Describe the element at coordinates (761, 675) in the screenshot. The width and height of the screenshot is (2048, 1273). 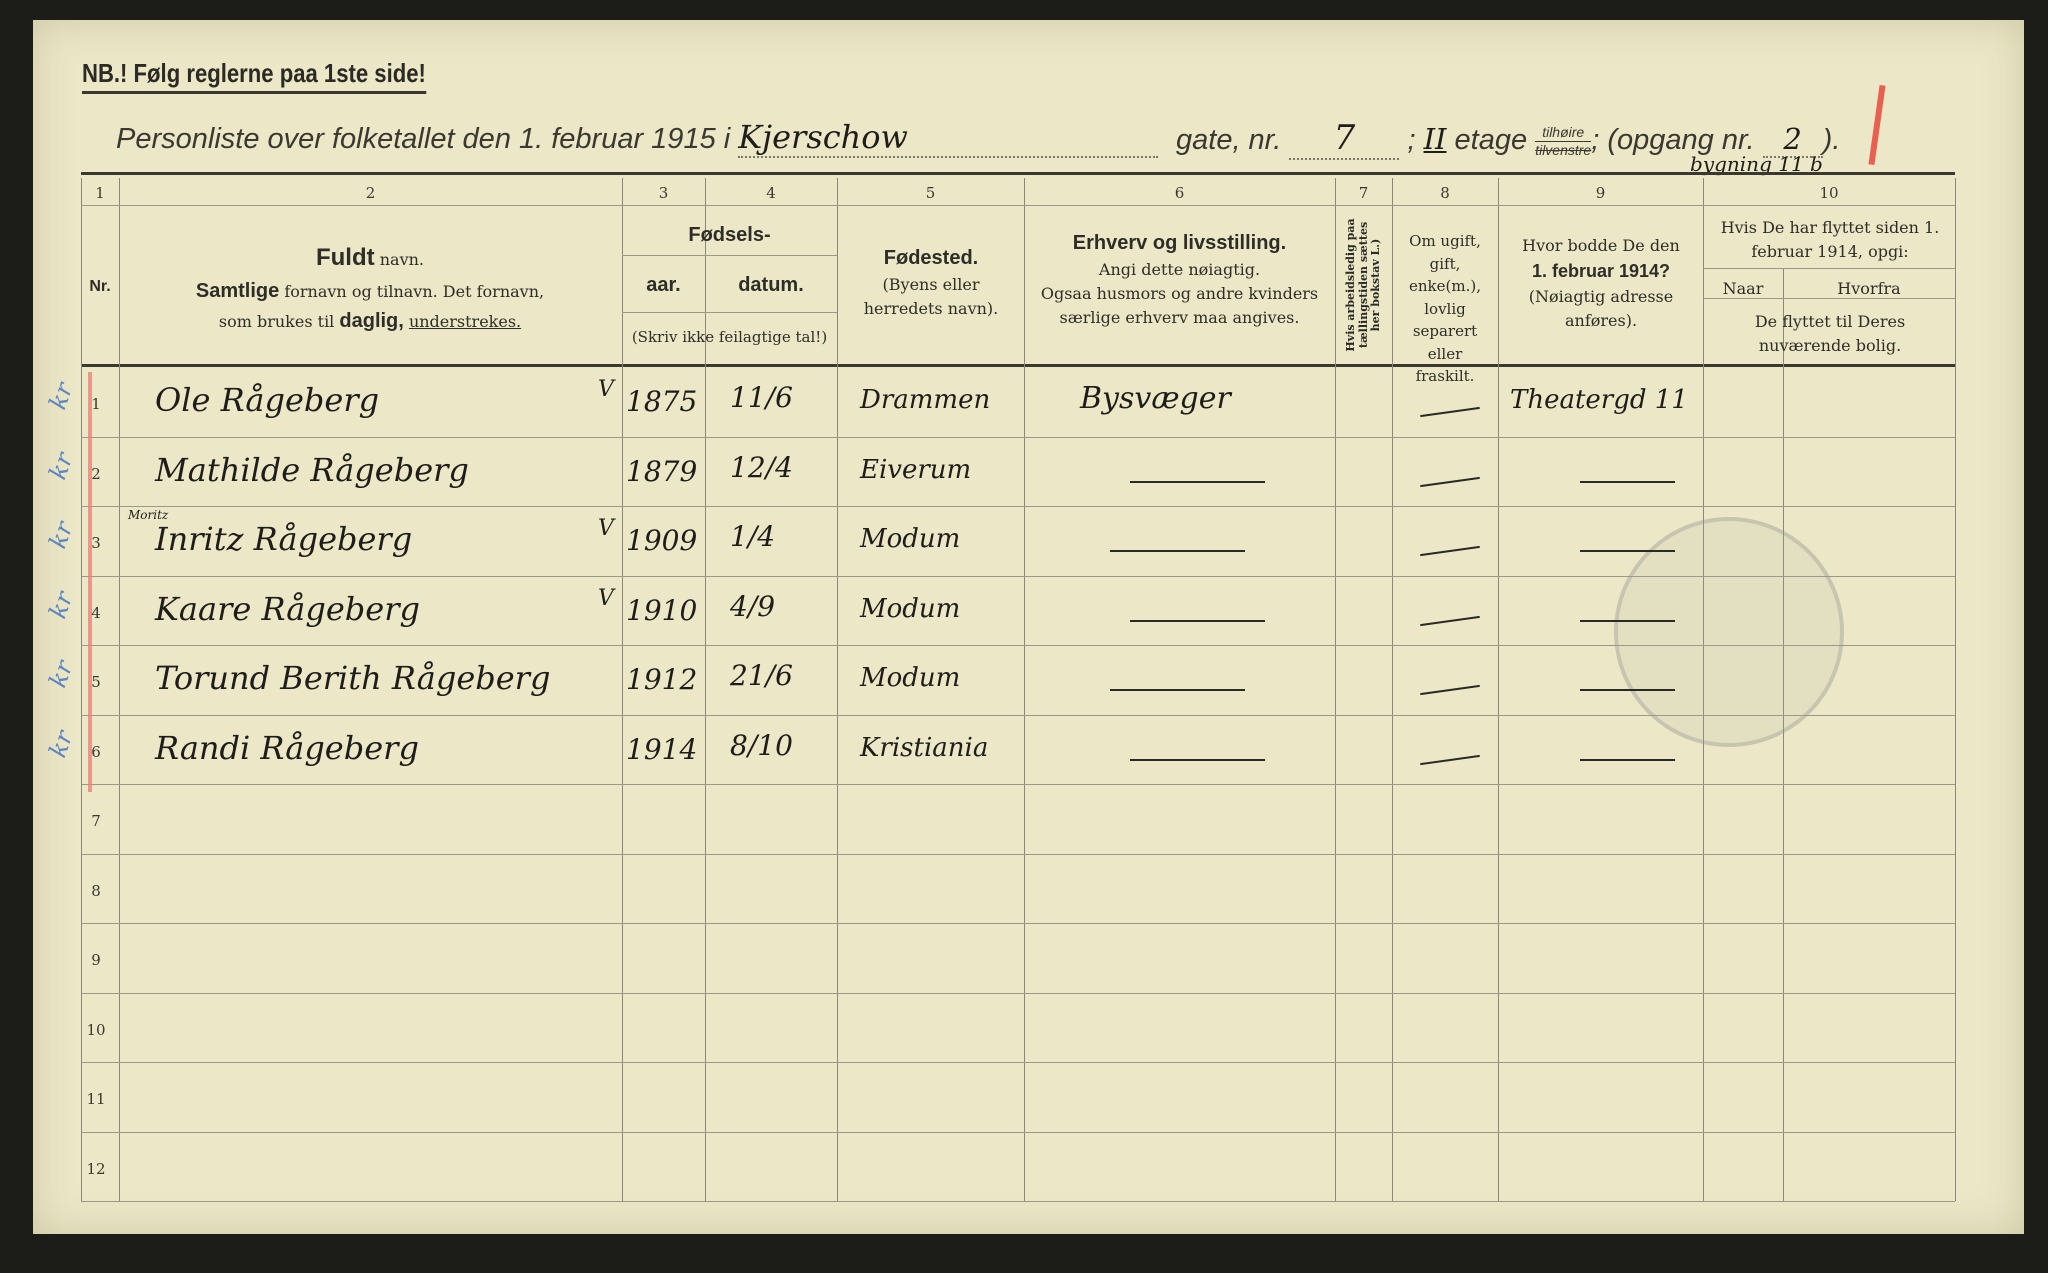
I see `birth-date: 21/6` at that location.